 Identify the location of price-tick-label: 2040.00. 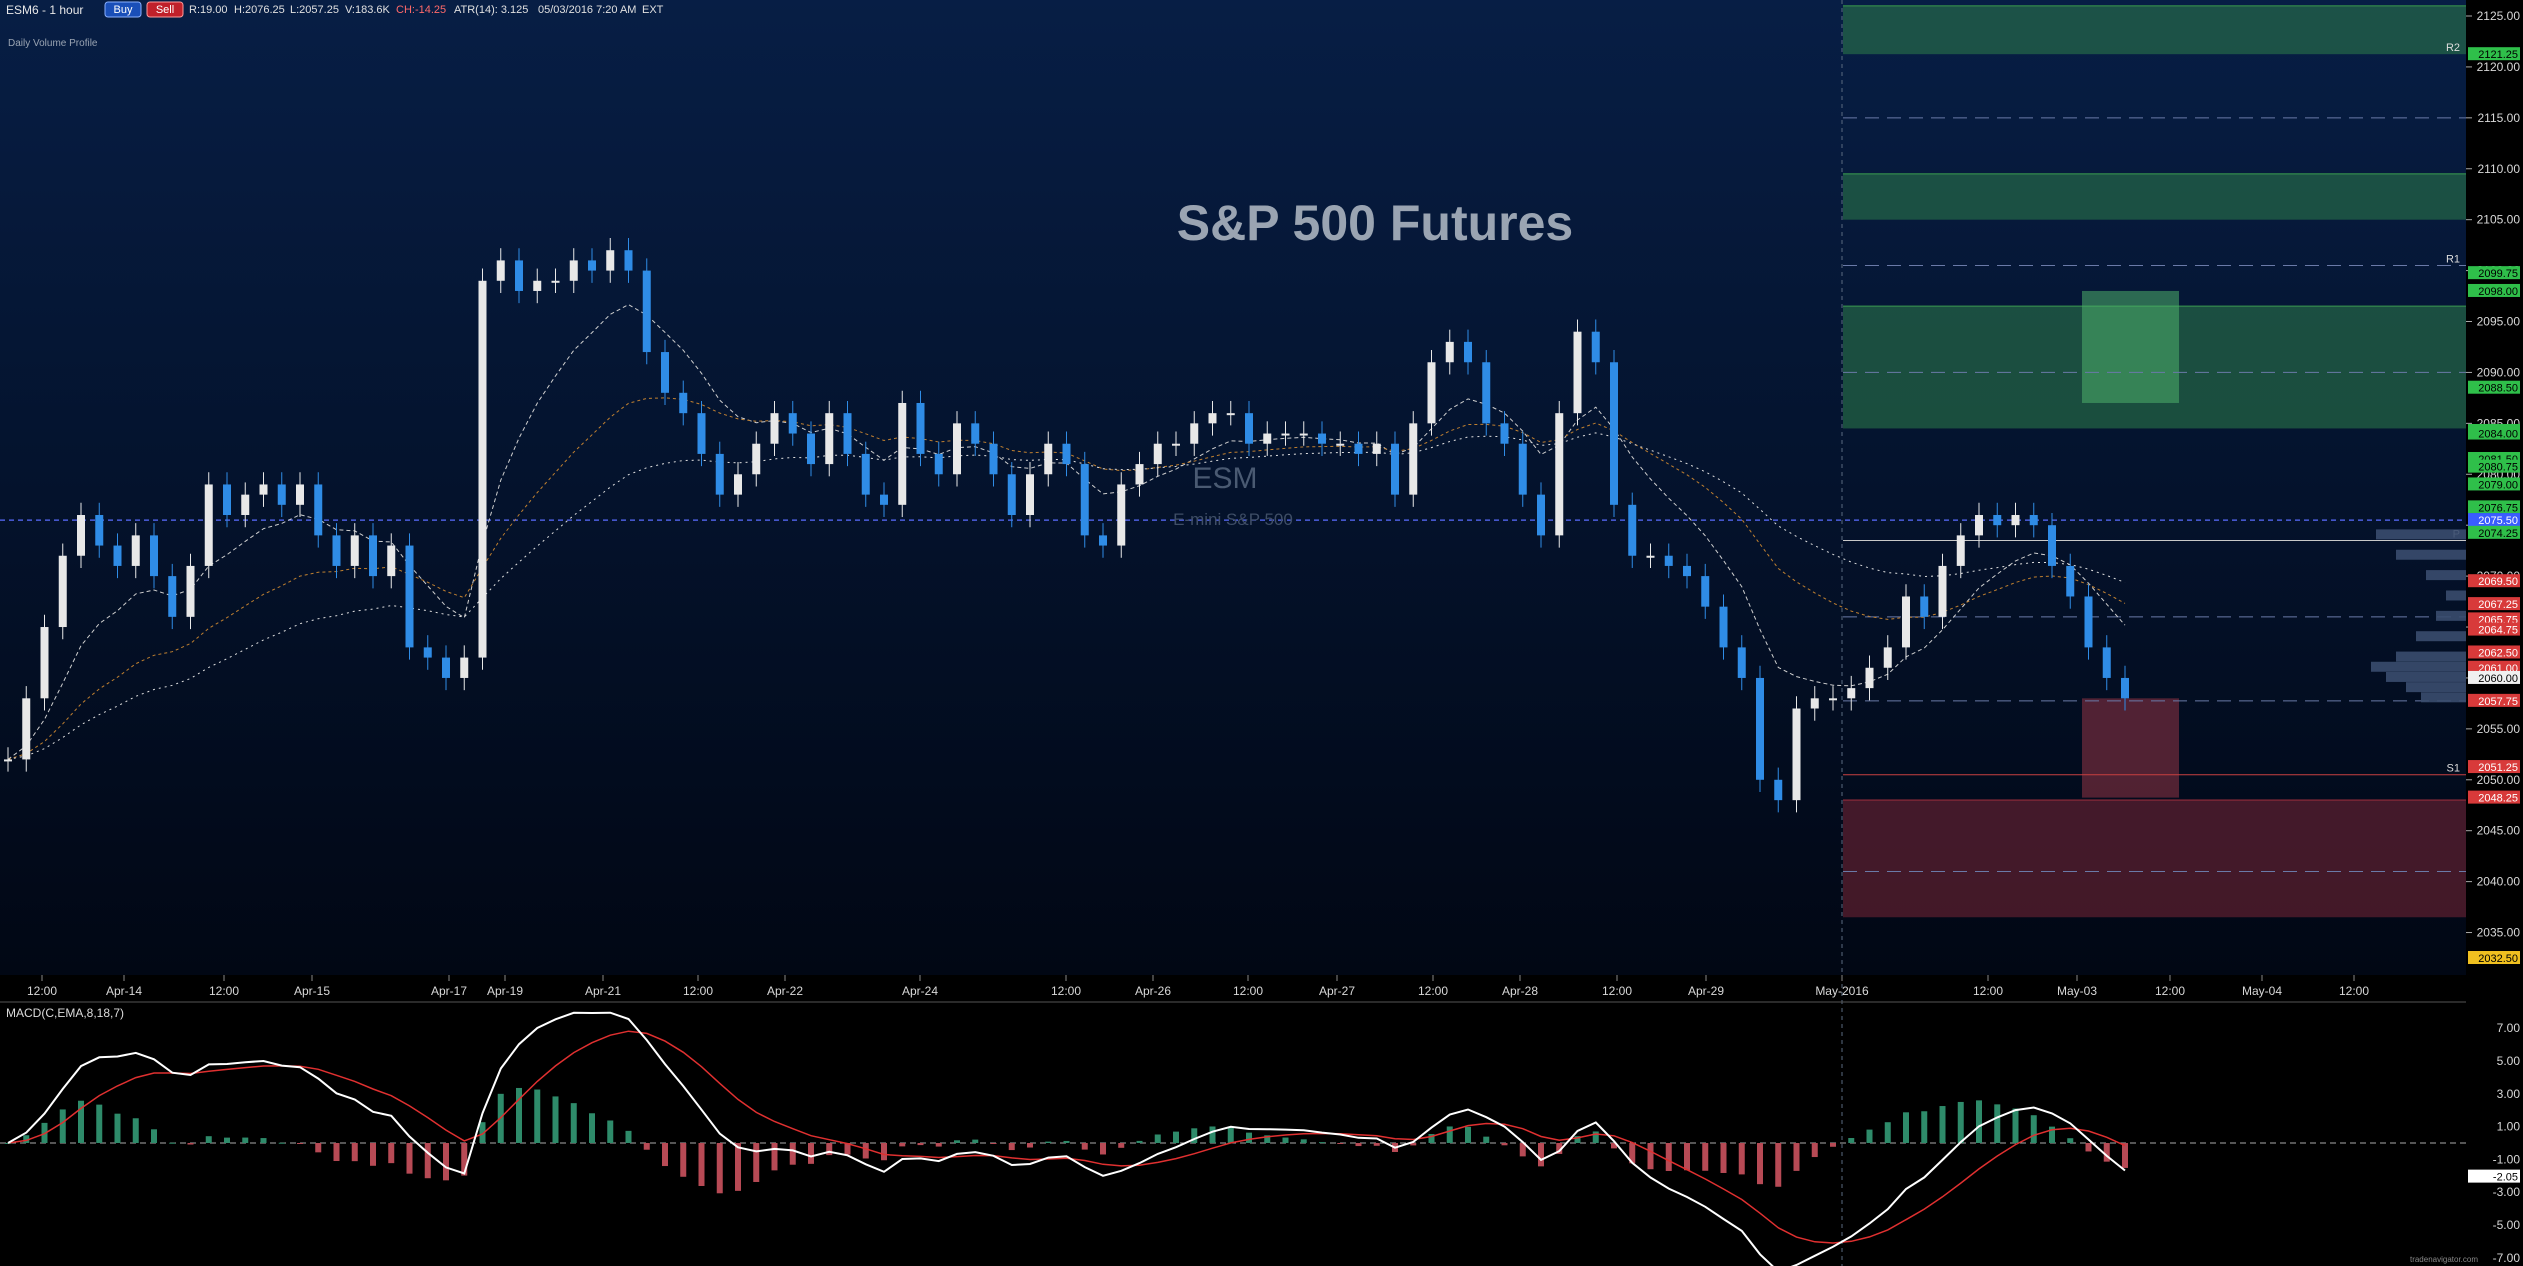
(2499, 882).